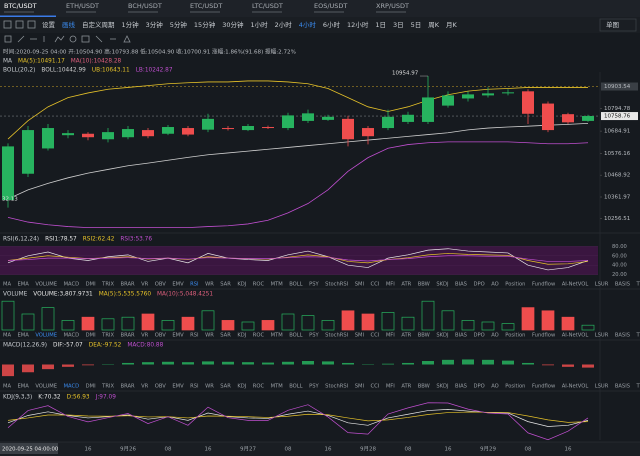 This screenshot has height=456, width=640. Describe the element at coordinates (284, 24) in the screenshot. I see `period: 2小时` at that location.